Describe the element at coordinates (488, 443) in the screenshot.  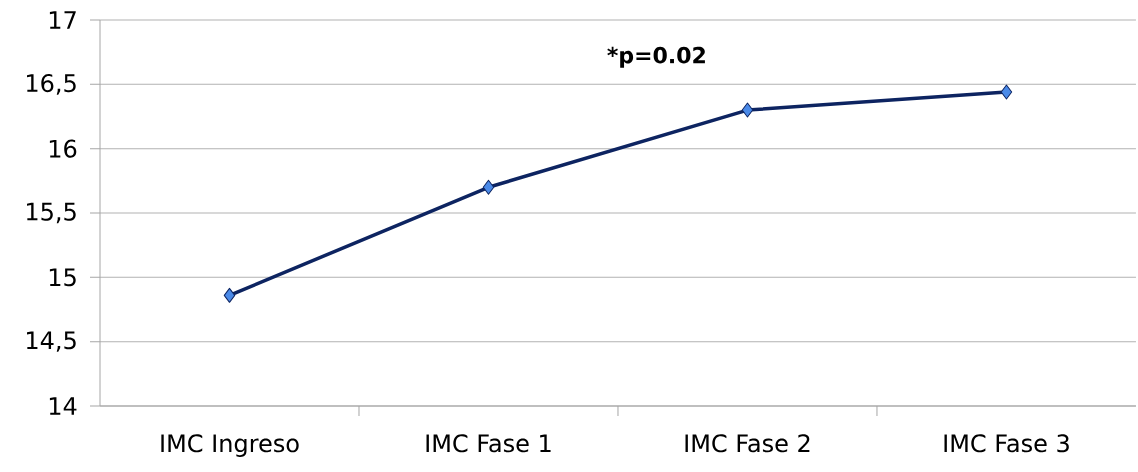
I see `x-tick-label: IMC Fase 1` at that location.